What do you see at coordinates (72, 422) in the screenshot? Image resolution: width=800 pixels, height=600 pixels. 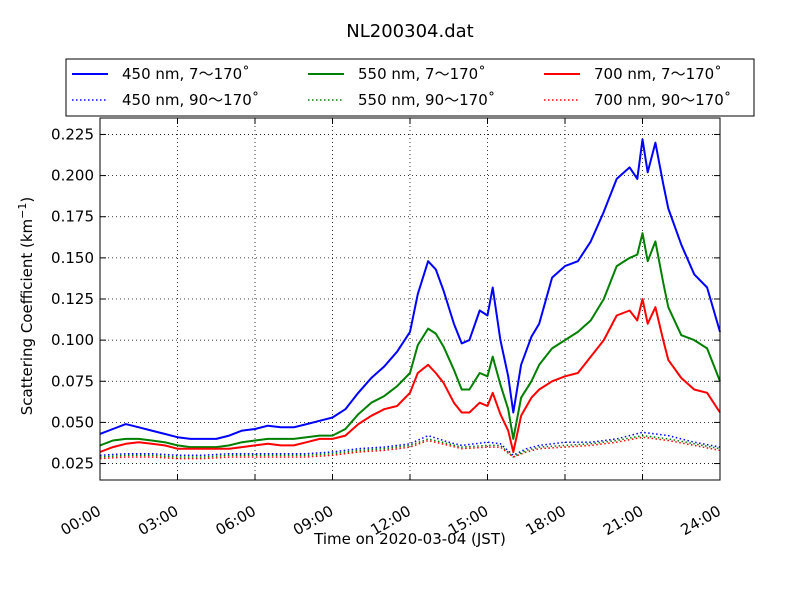 I see `y-tick-label: 0.050` at bounding box center [72, 422].